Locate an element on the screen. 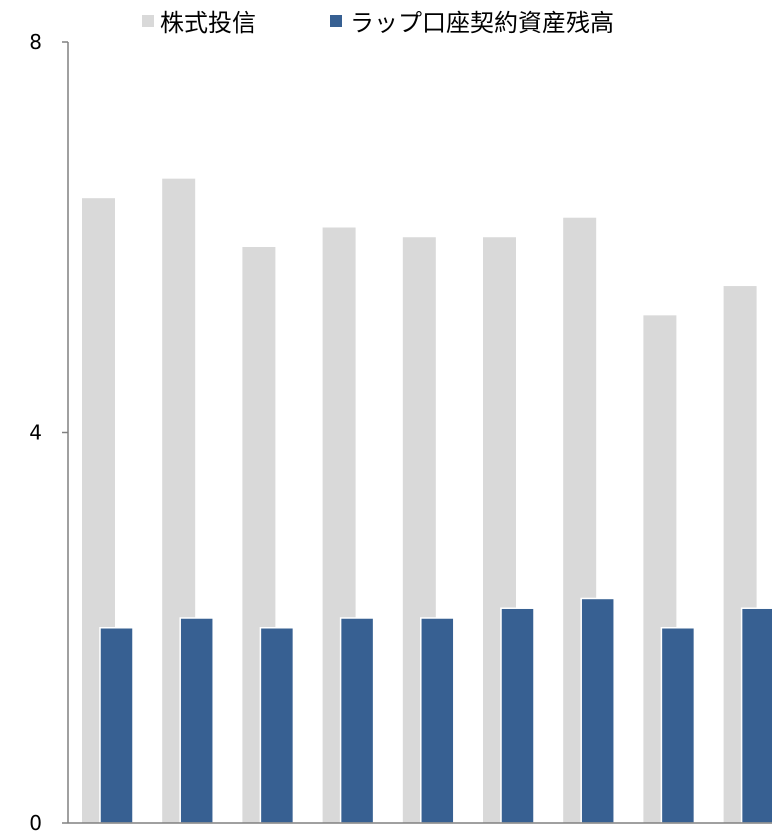  y-axis-ticks: 0 4 8 is located at coordinates (48, 431).